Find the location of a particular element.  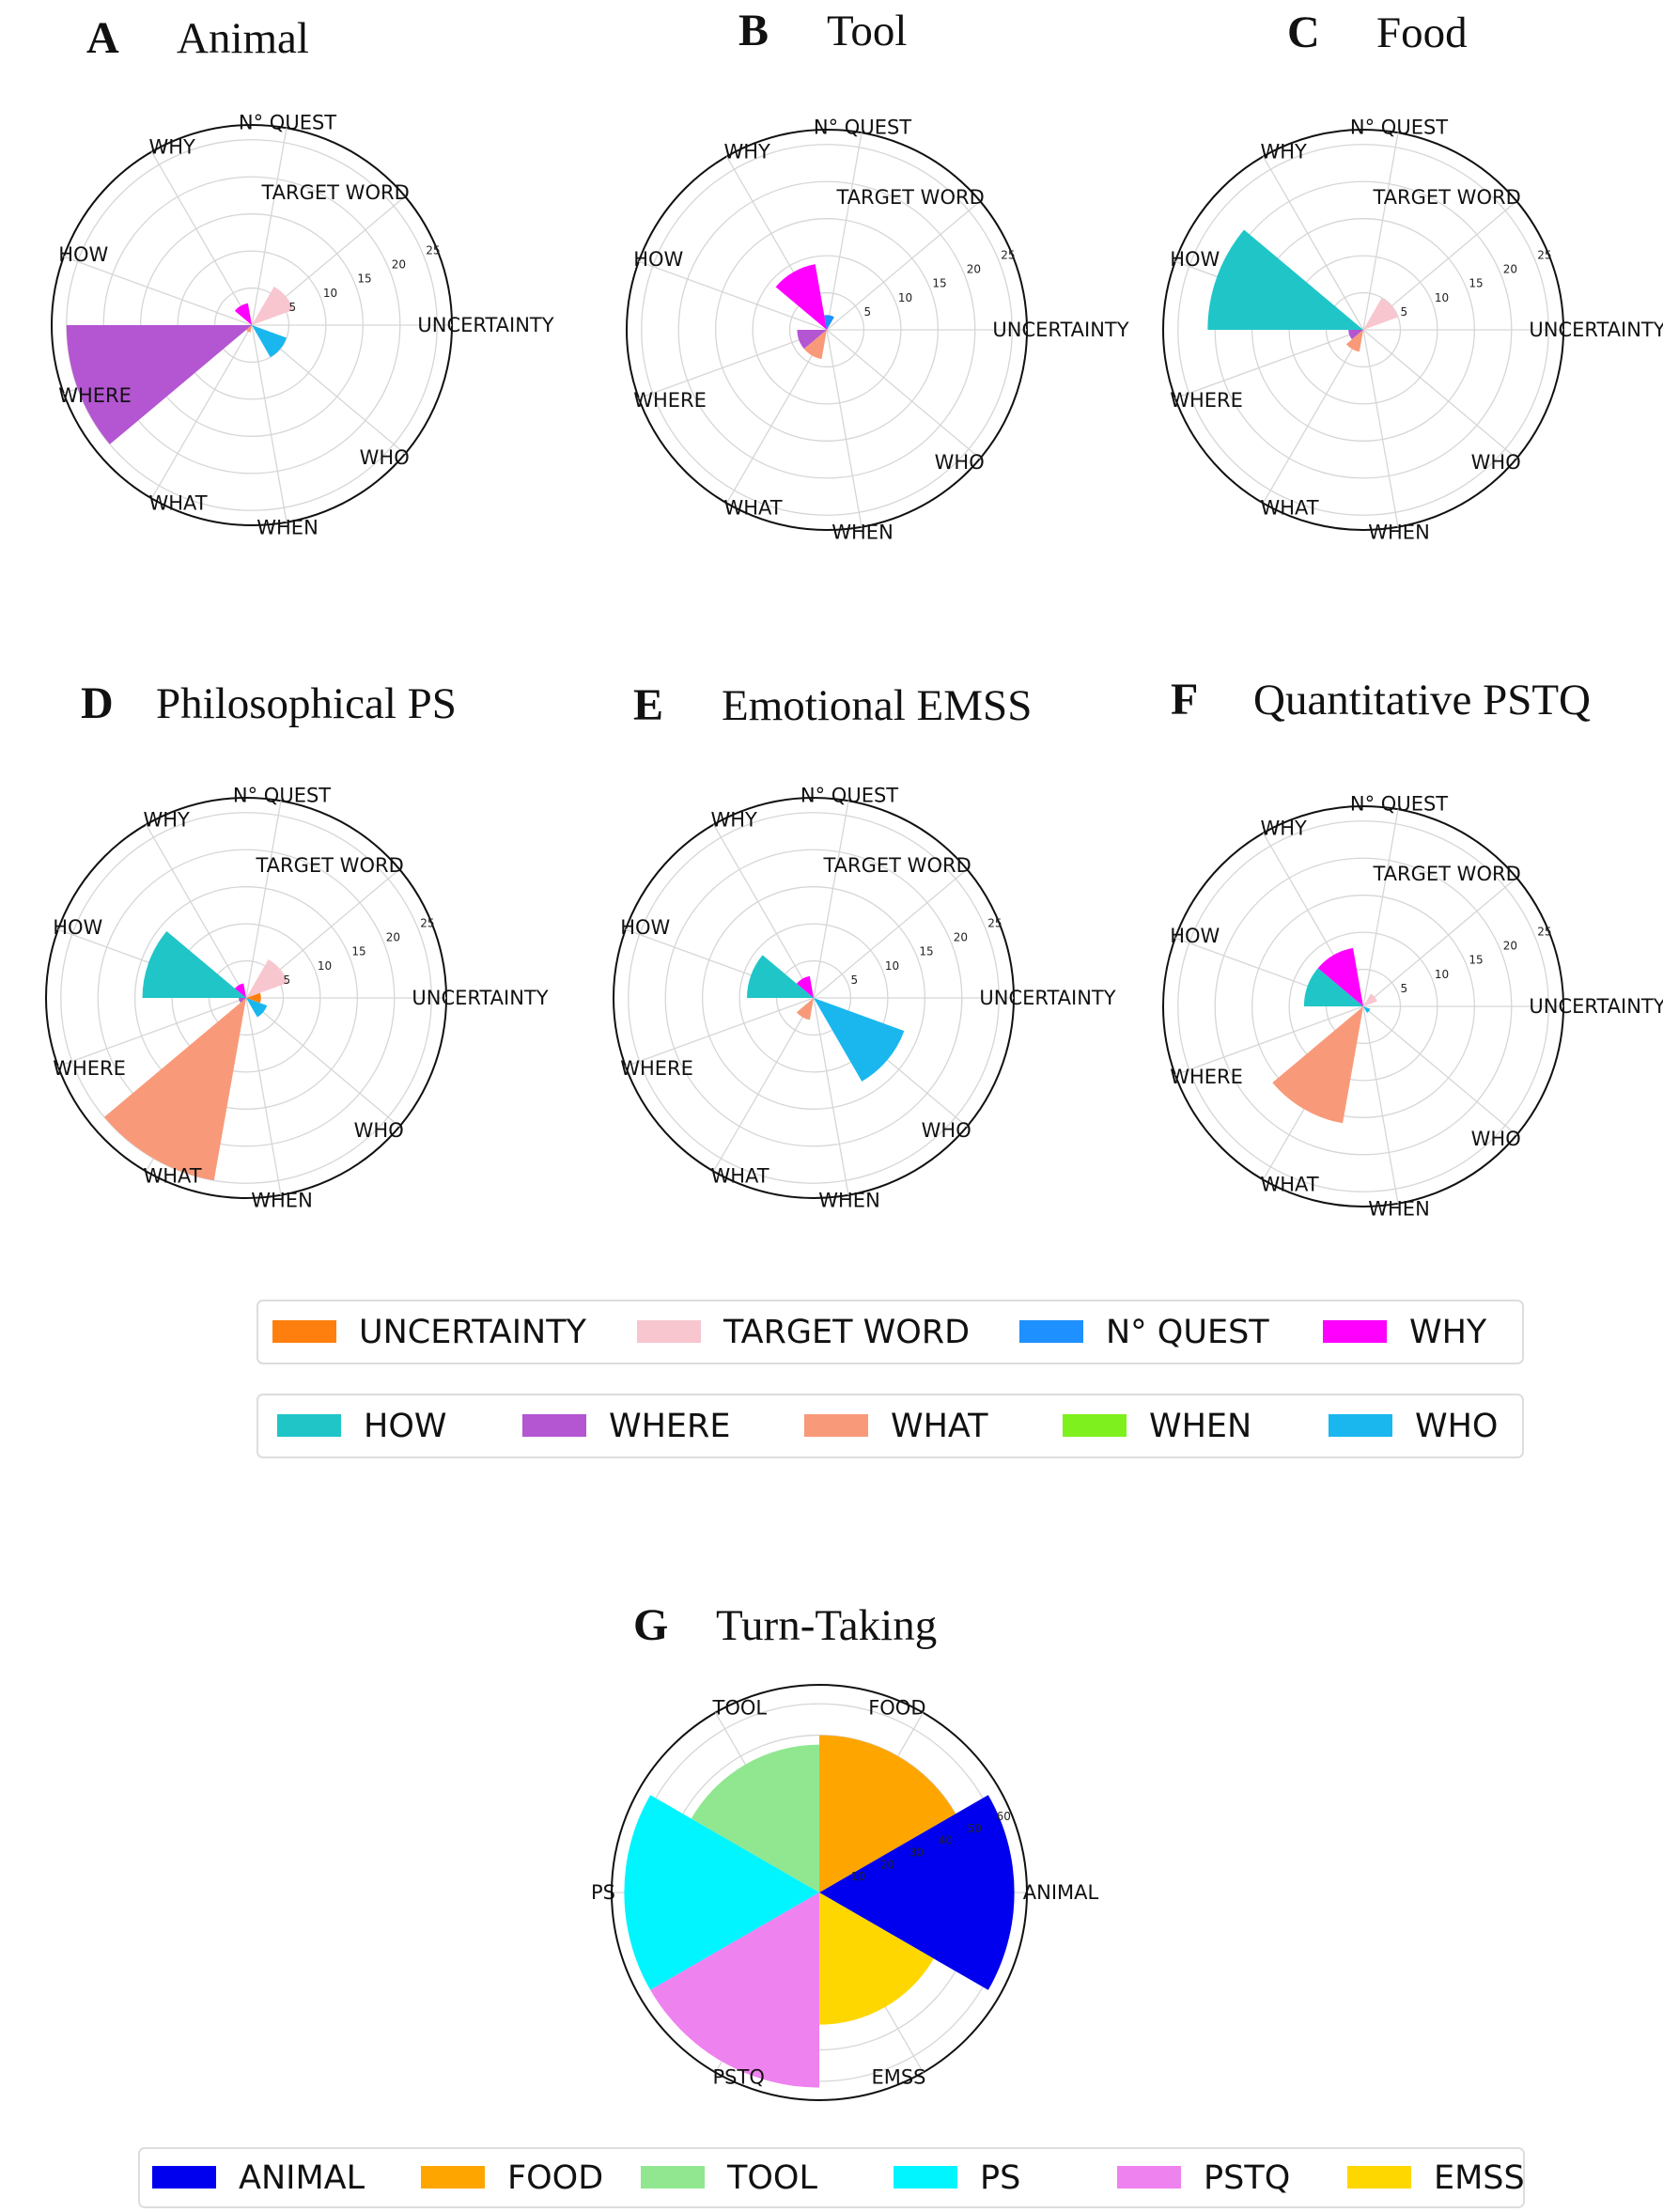

category-label-emss: EMSS is located at coordinates (898, 2077).